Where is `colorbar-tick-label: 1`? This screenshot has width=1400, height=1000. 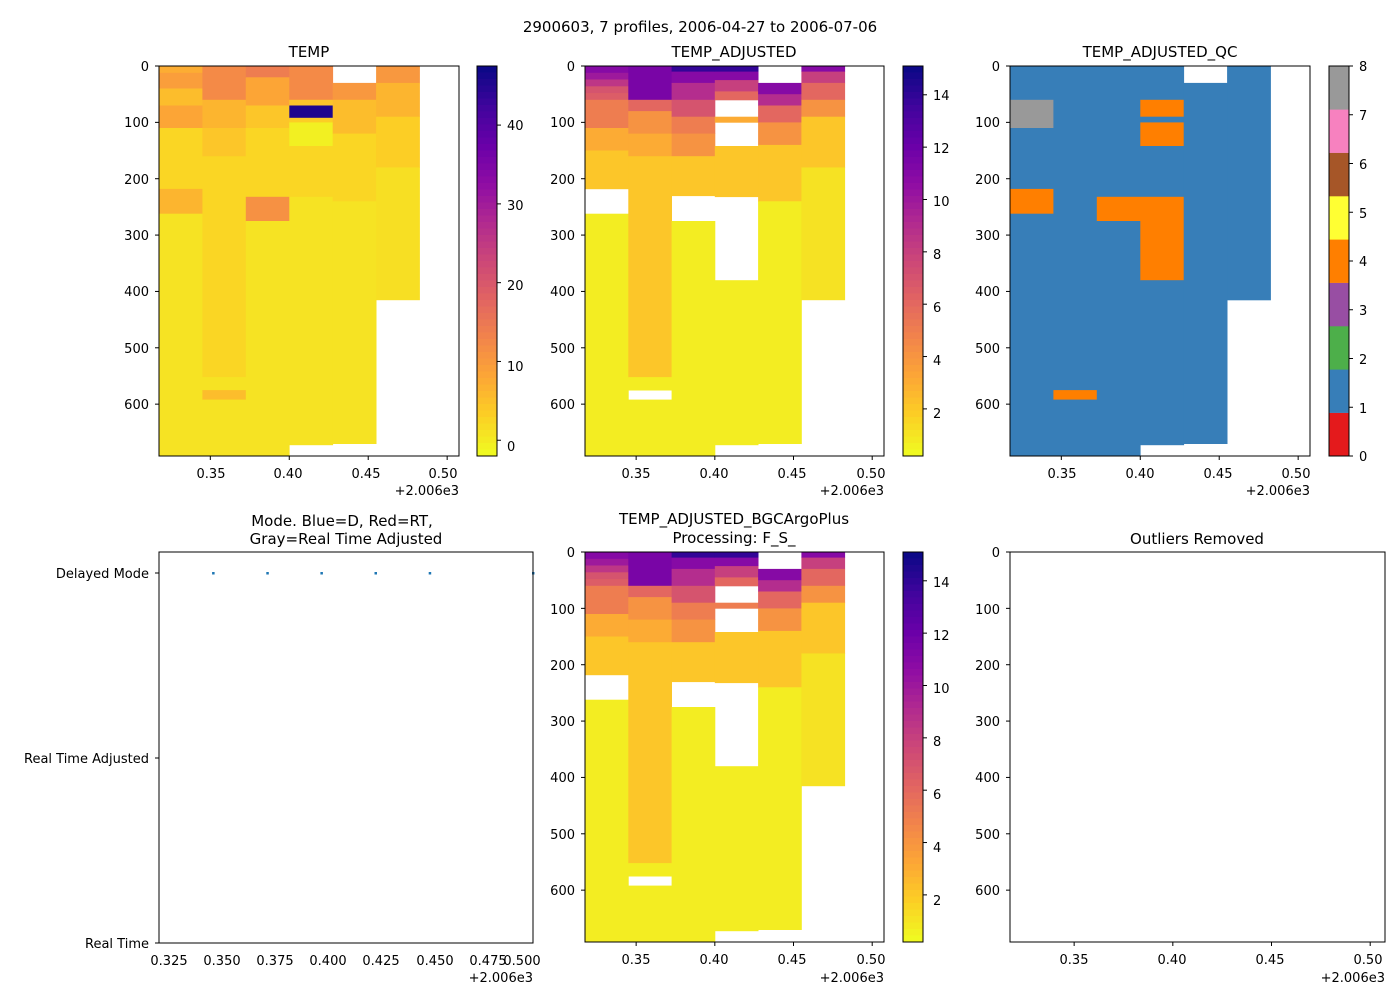
colorbar-tick-label: 1 is located at coordinates (1363, 409).